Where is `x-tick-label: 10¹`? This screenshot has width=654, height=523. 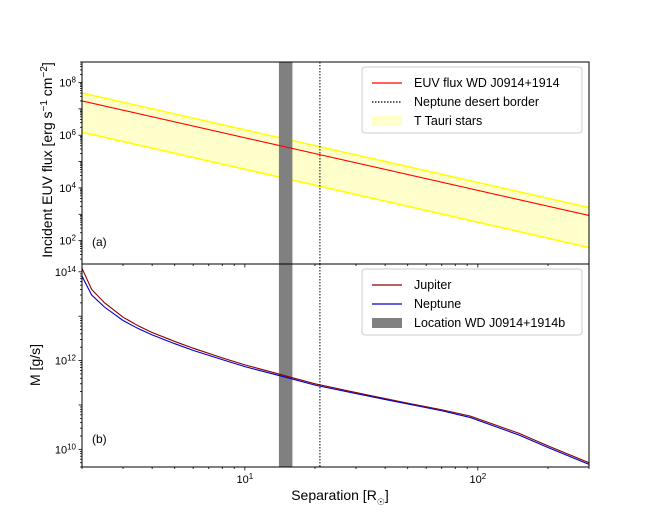
x-tick-label: 10¹ is located at coordinates (244, 479).